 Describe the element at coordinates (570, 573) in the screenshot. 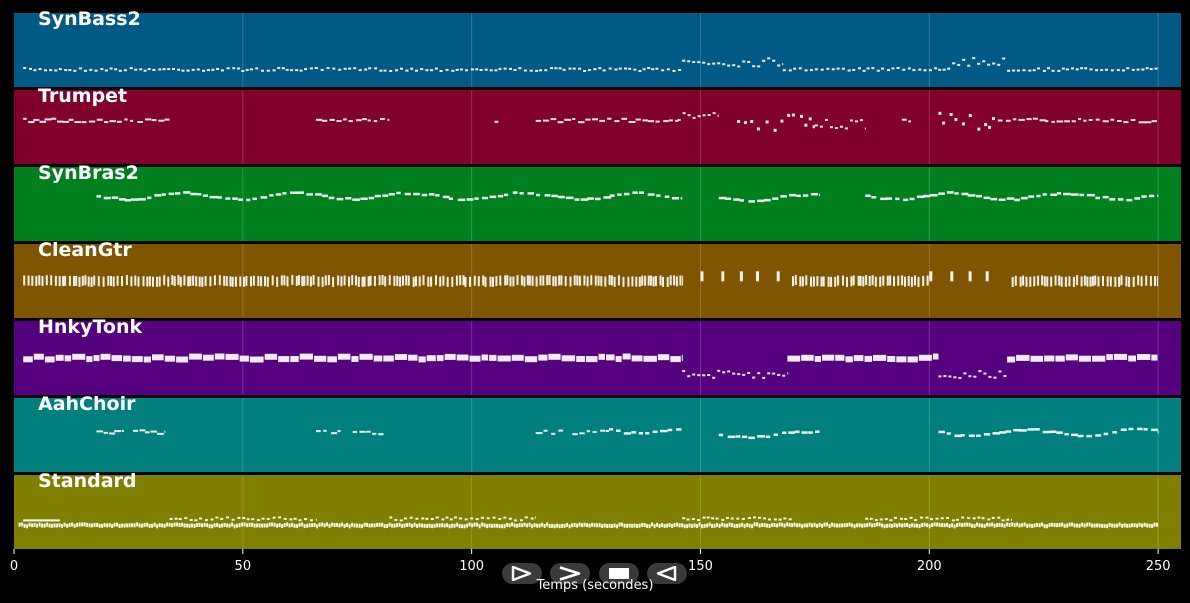

I see `fast-forward-button` at that location.